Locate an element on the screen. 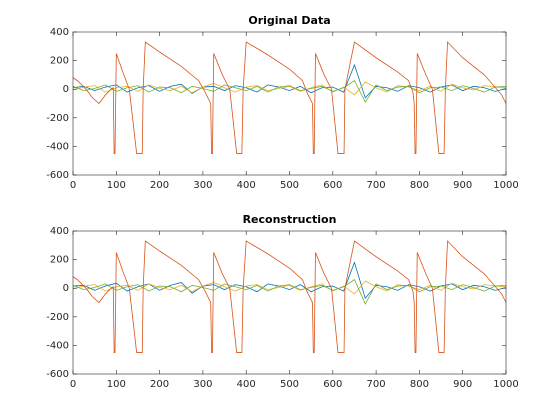 The height and width of the screenshot is (420, 560). chart-title: Reconstruction is located at coordinates (290, 219).